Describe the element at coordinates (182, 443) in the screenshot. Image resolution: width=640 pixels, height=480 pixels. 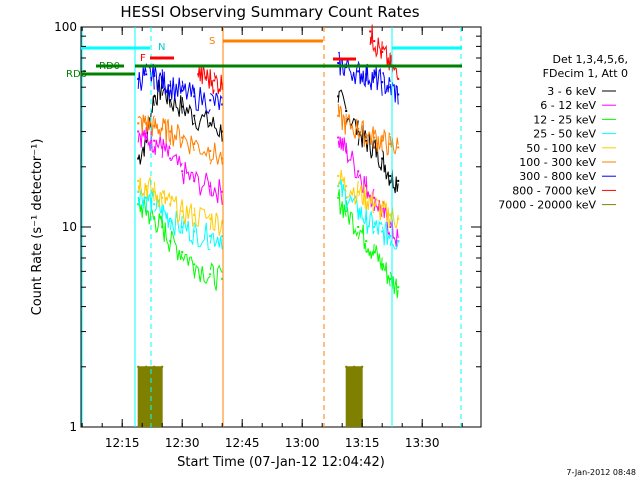
I see `x-tick-label: 12:30` at that location.